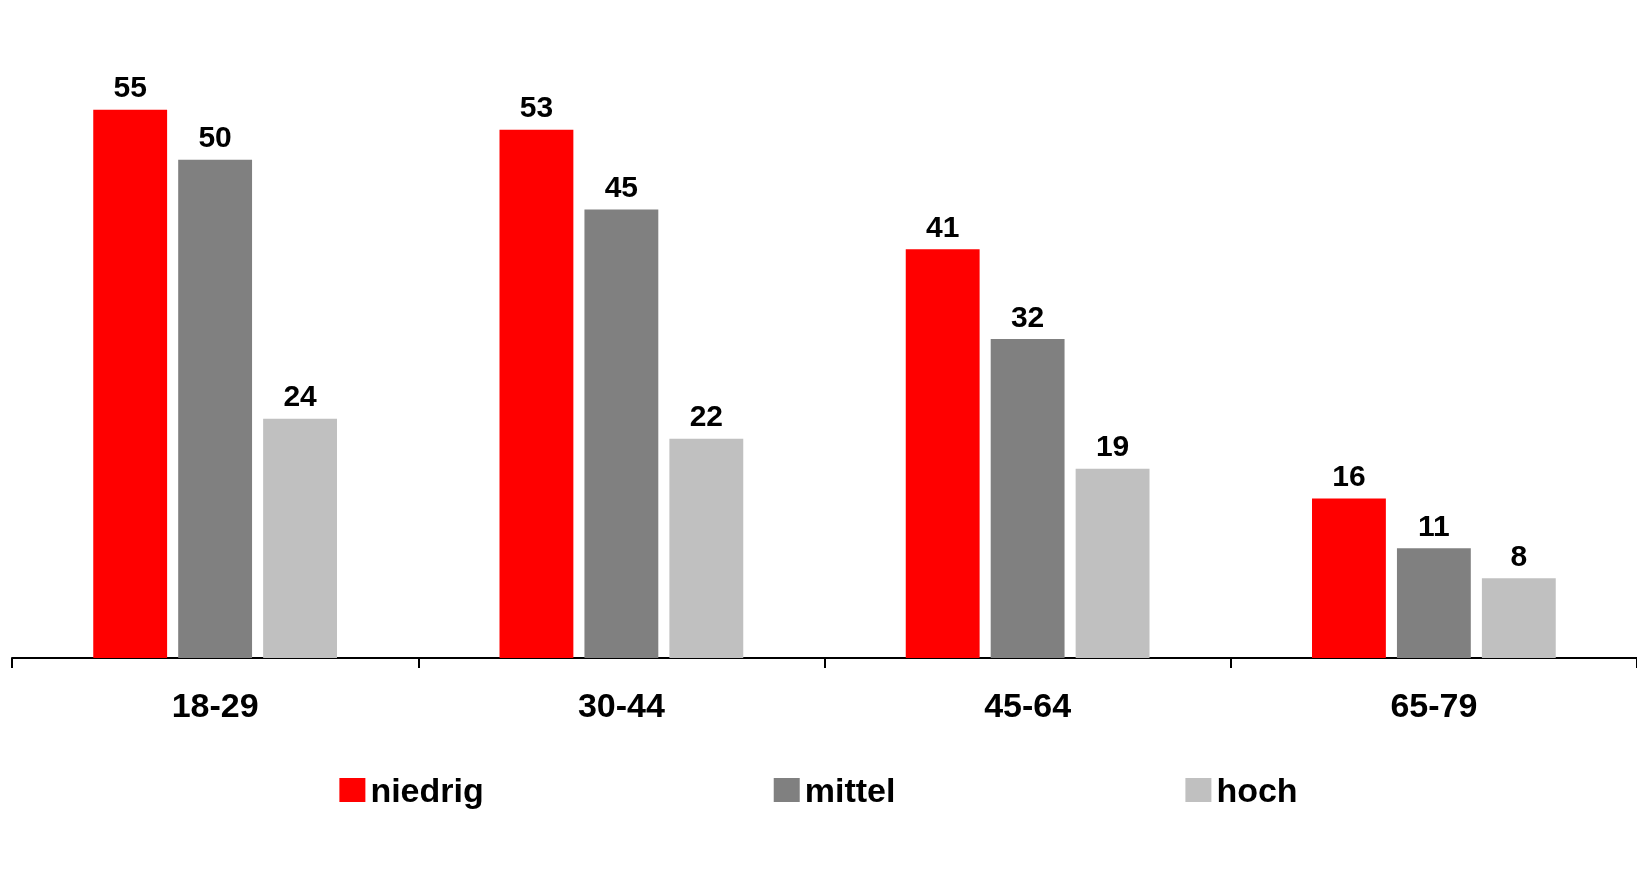  What do you see at coordinates (300, 396) in the screenshot?
I see `data-label: 24` at bounding box center [300, 396].